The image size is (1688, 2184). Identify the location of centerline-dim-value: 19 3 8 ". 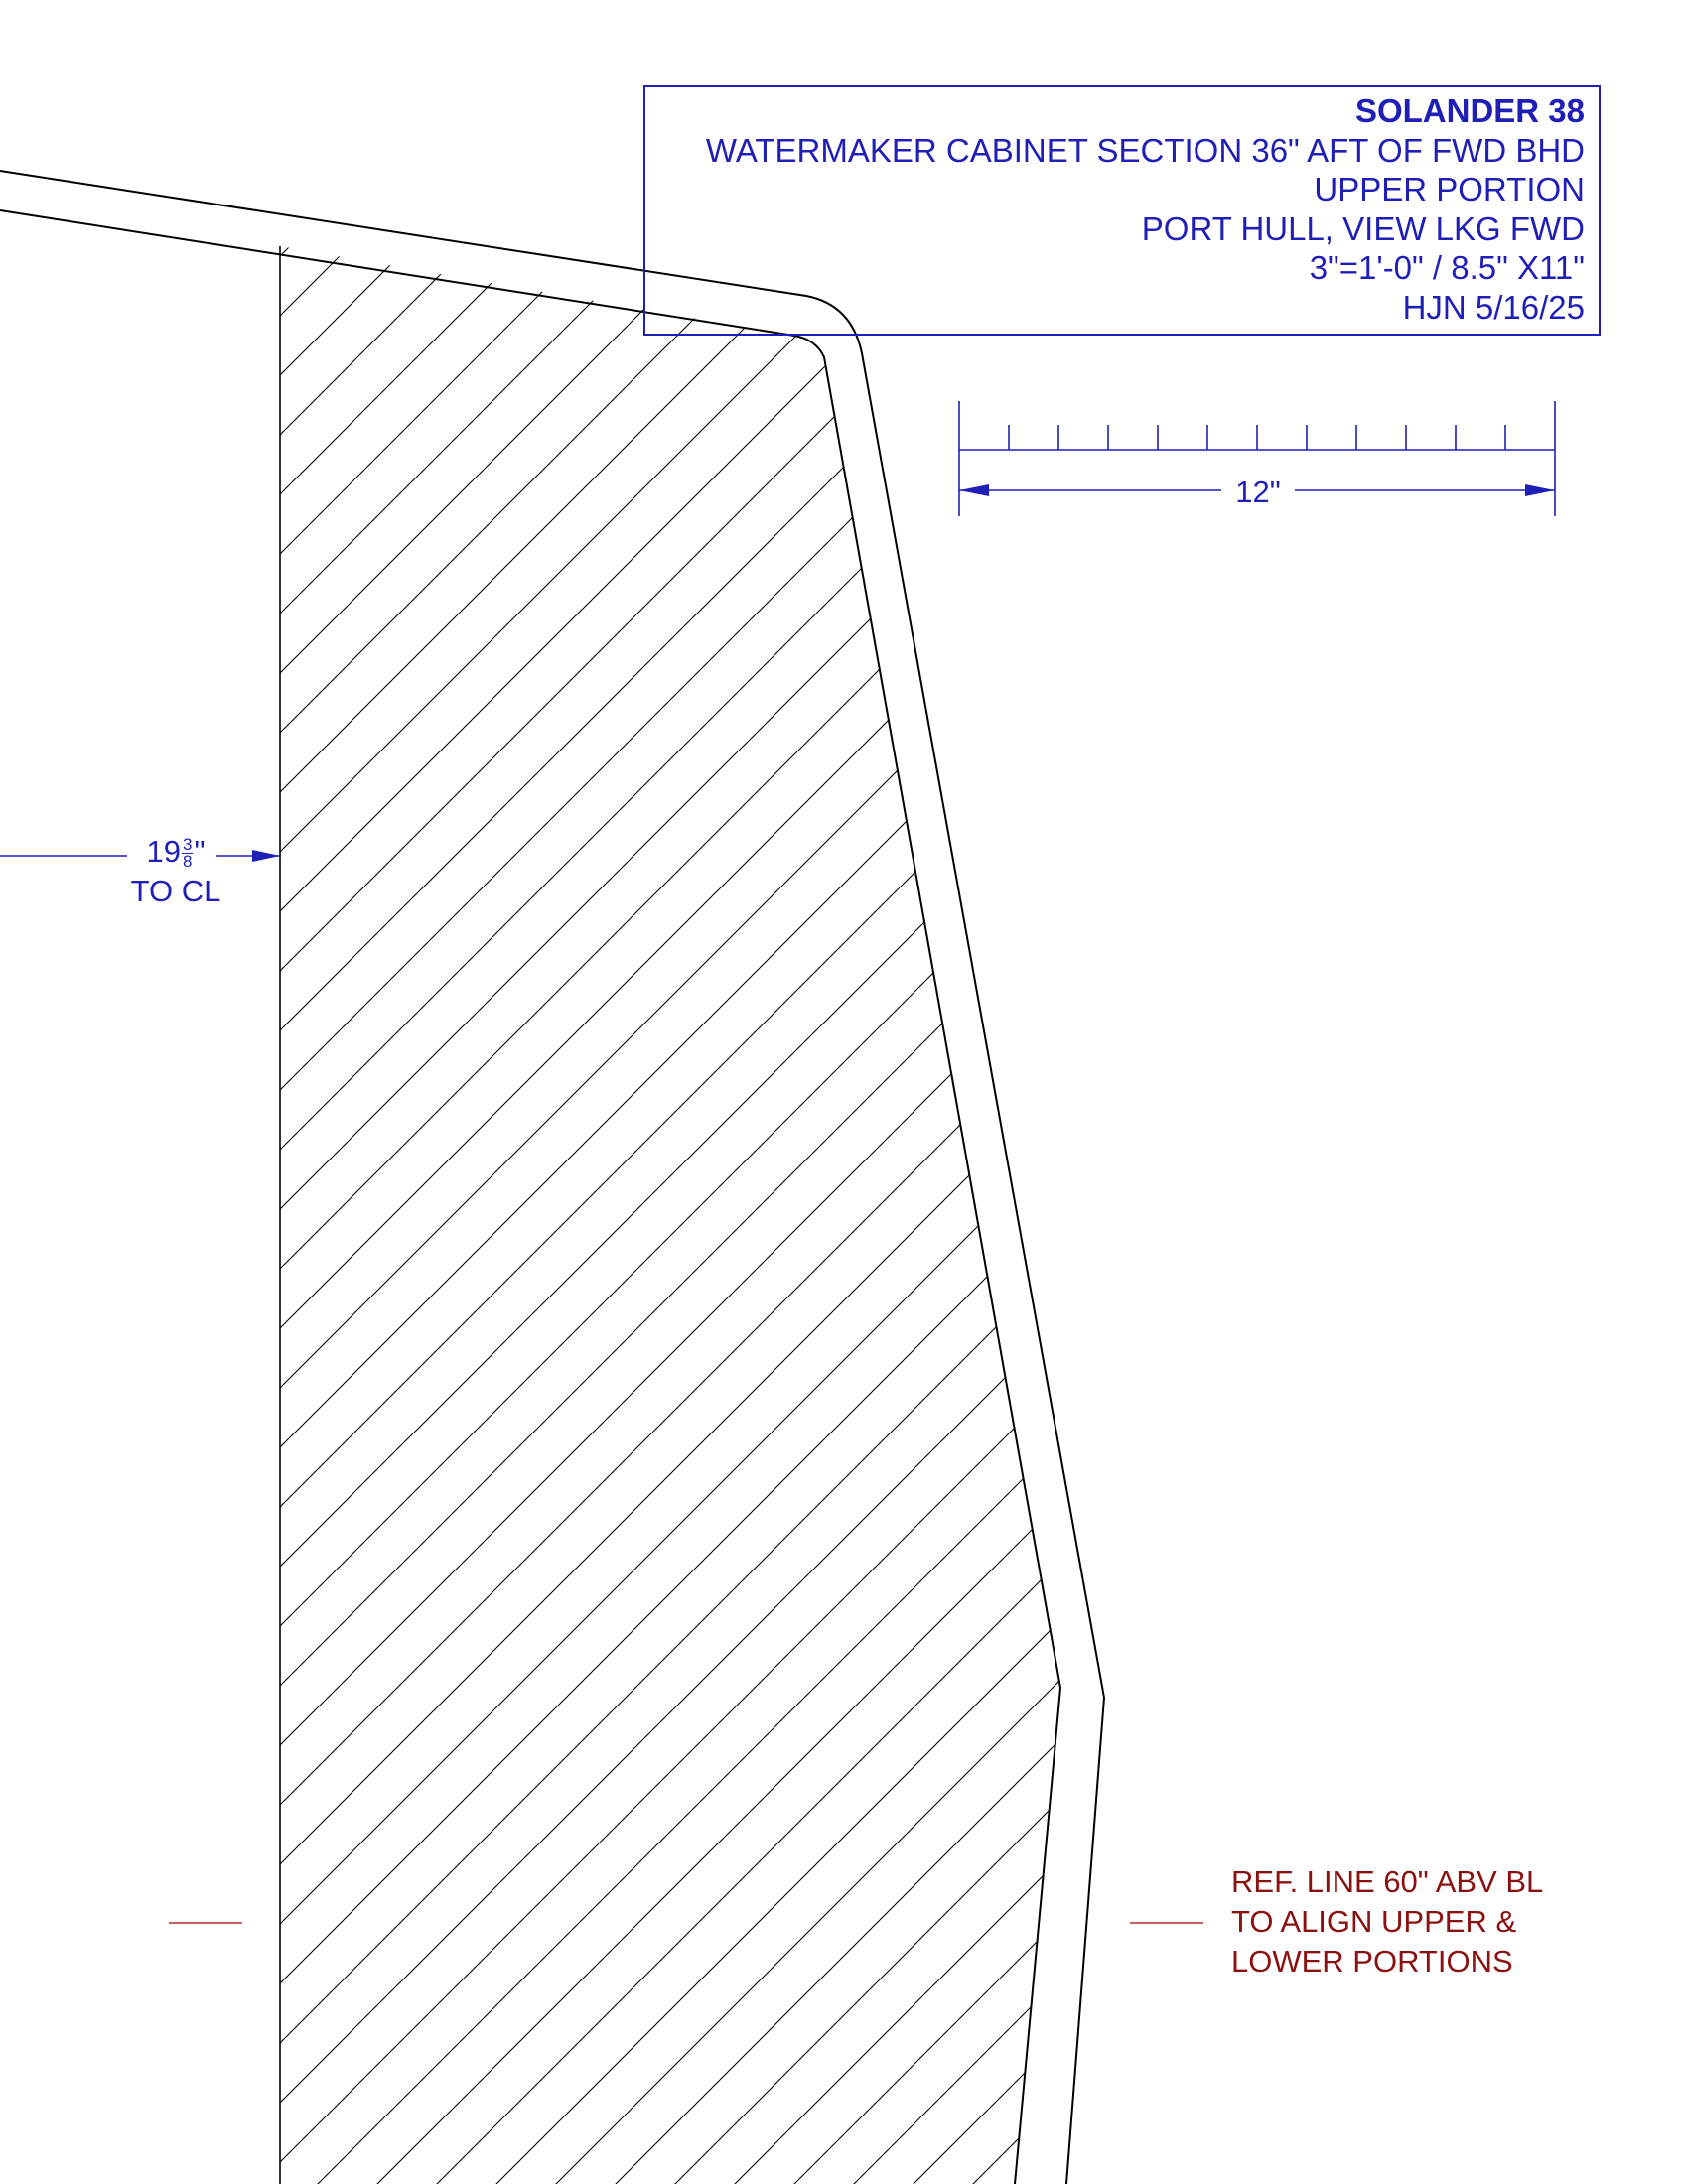
(175, 852).